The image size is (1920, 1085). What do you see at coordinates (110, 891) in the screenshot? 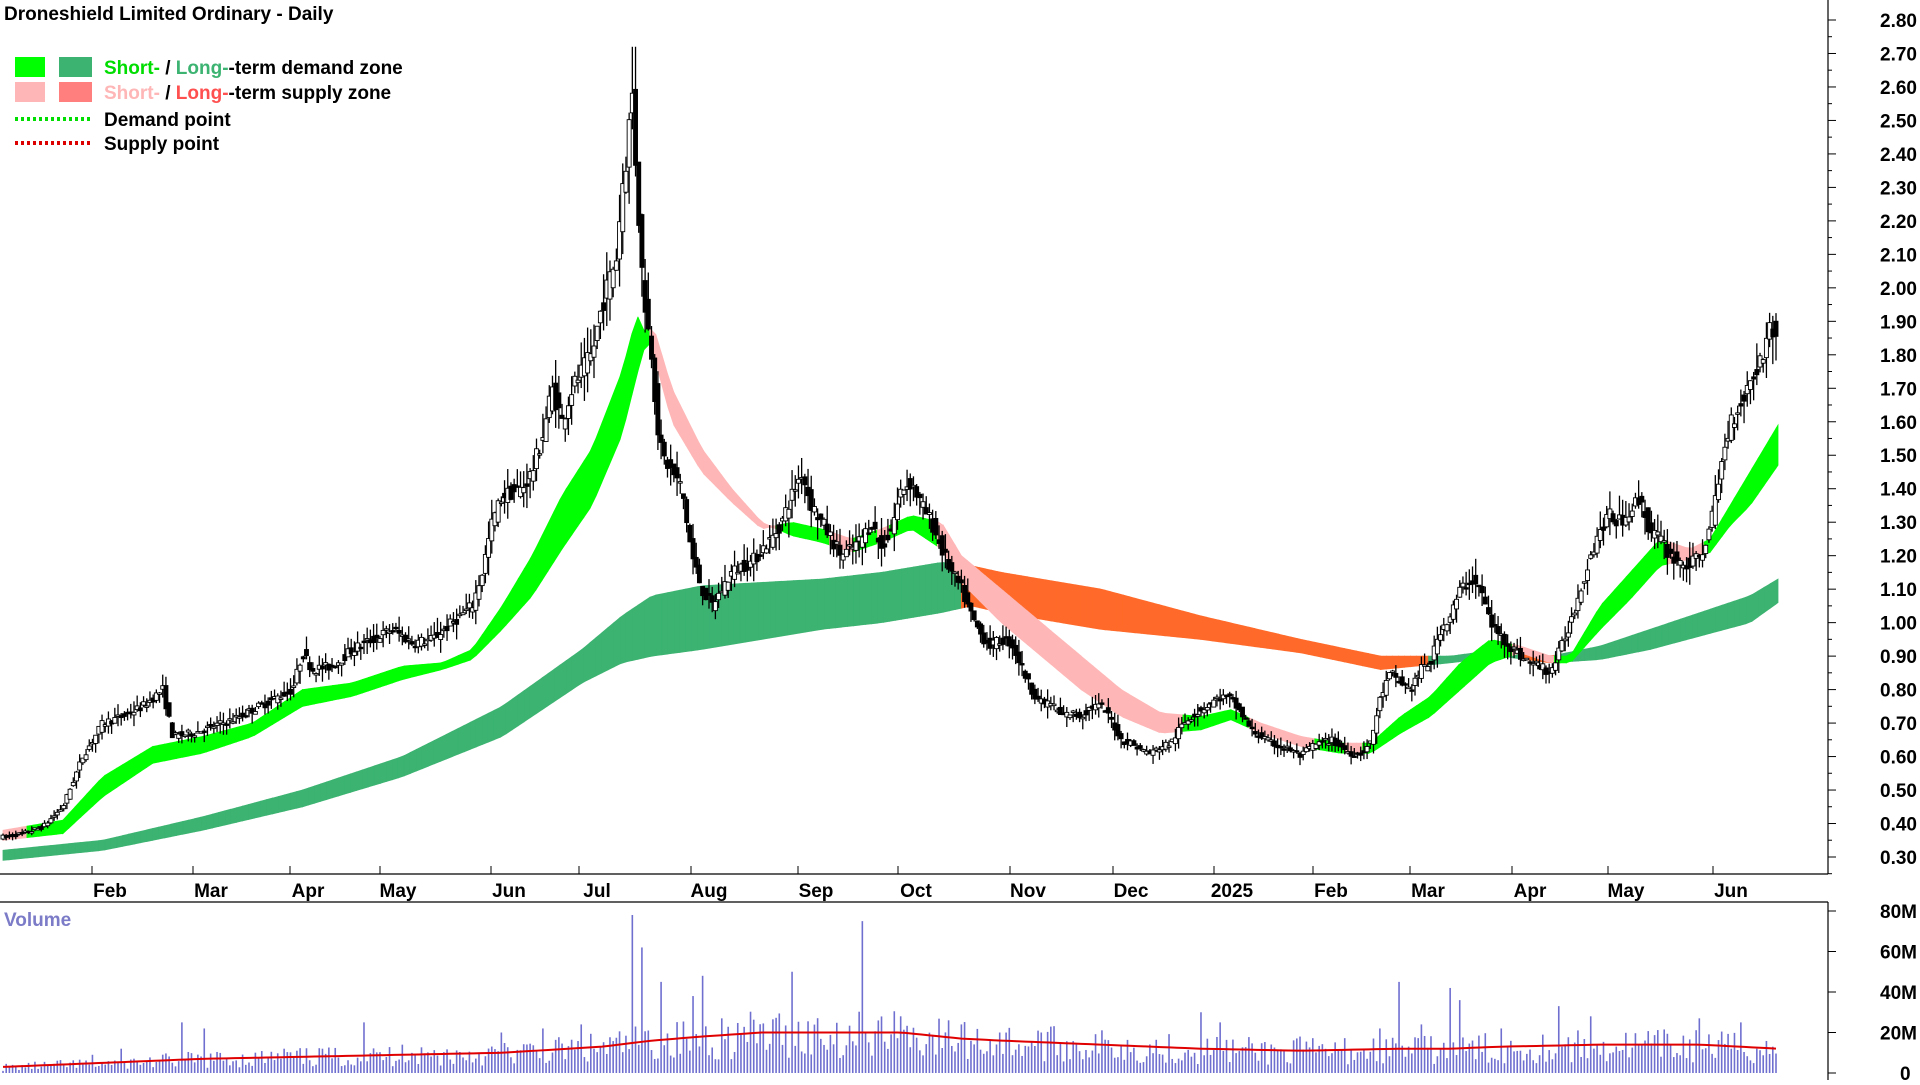
I see `date-tick-label: Feb` at bounding box center [110, 891].